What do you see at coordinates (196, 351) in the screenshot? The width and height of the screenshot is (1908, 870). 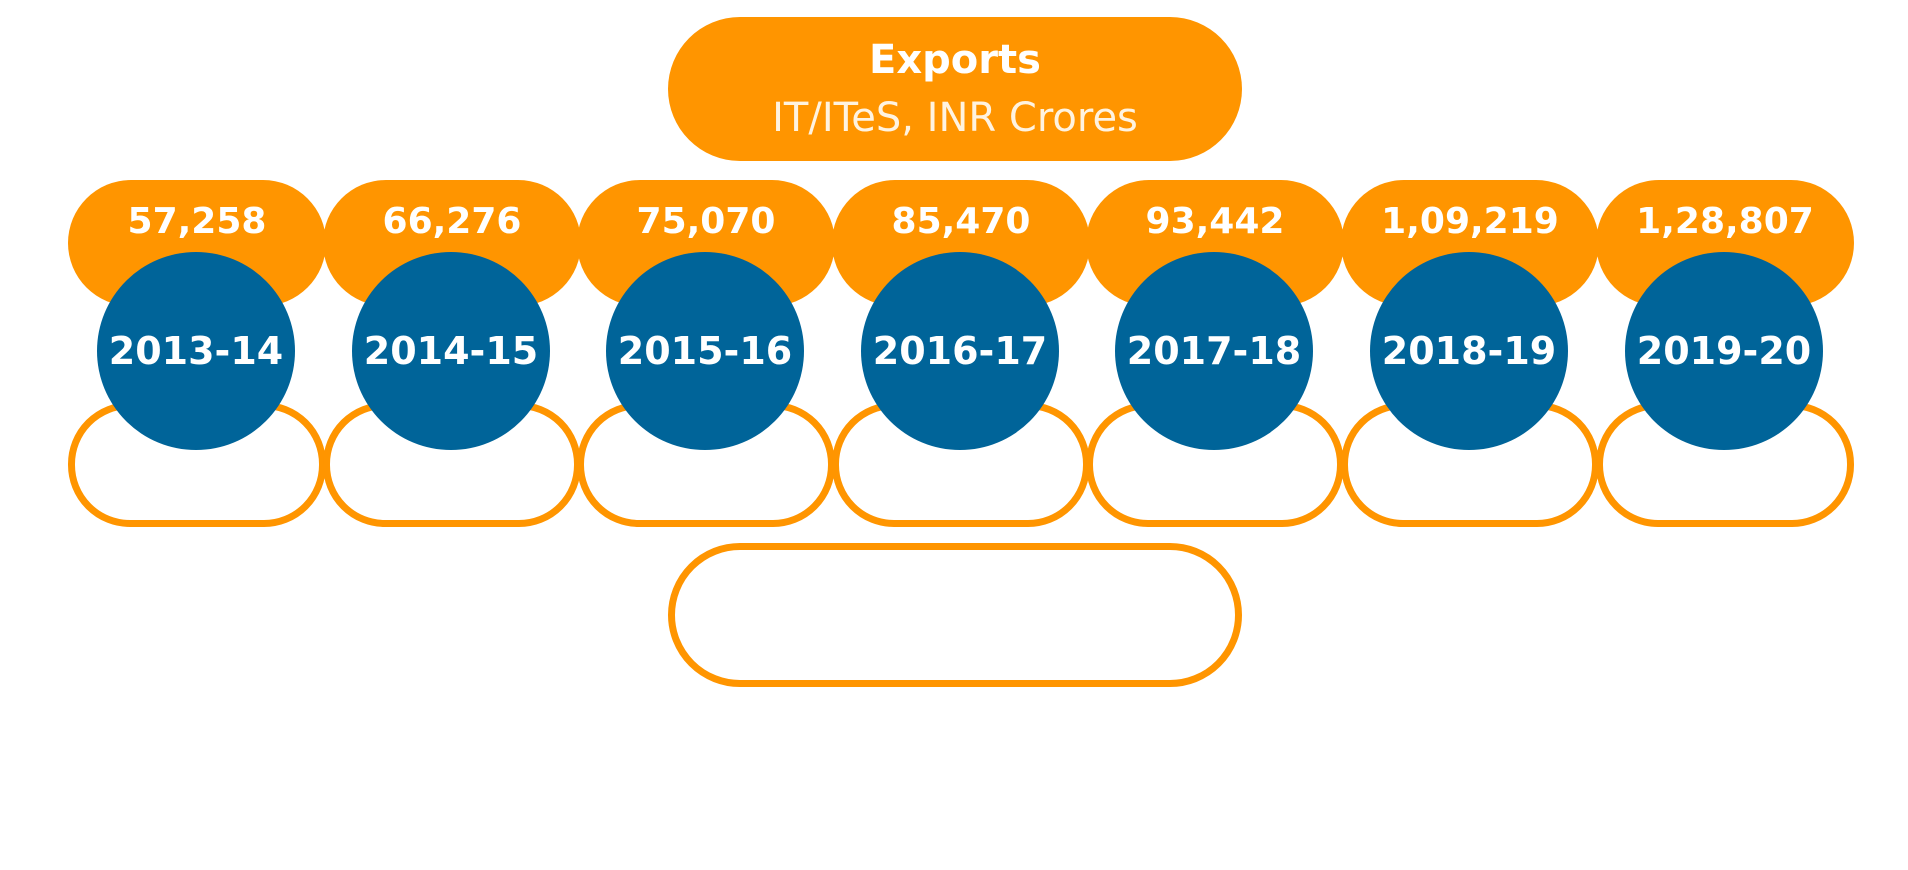 I see `year-circle: 2013-14` at bounding box center [196, 351].